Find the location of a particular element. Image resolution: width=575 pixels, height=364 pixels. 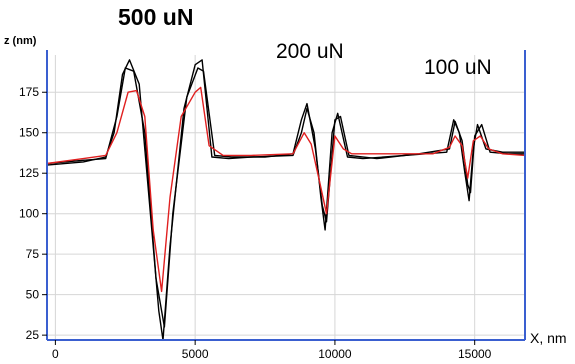

x-tick-label: 15000 is located at coordinates (475, 354).